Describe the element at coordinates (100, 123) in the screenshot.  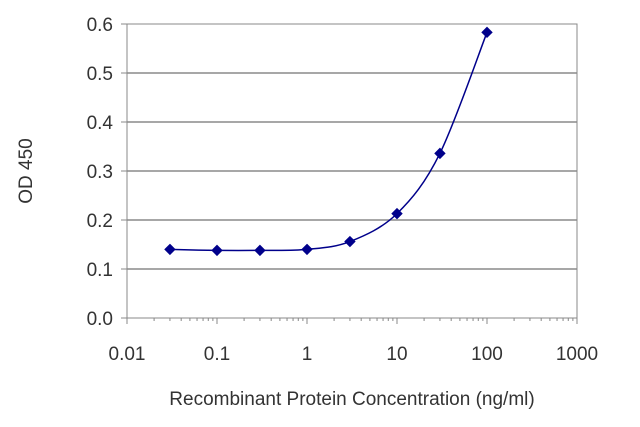
I see `y-tick-label: 0.4` at that location.